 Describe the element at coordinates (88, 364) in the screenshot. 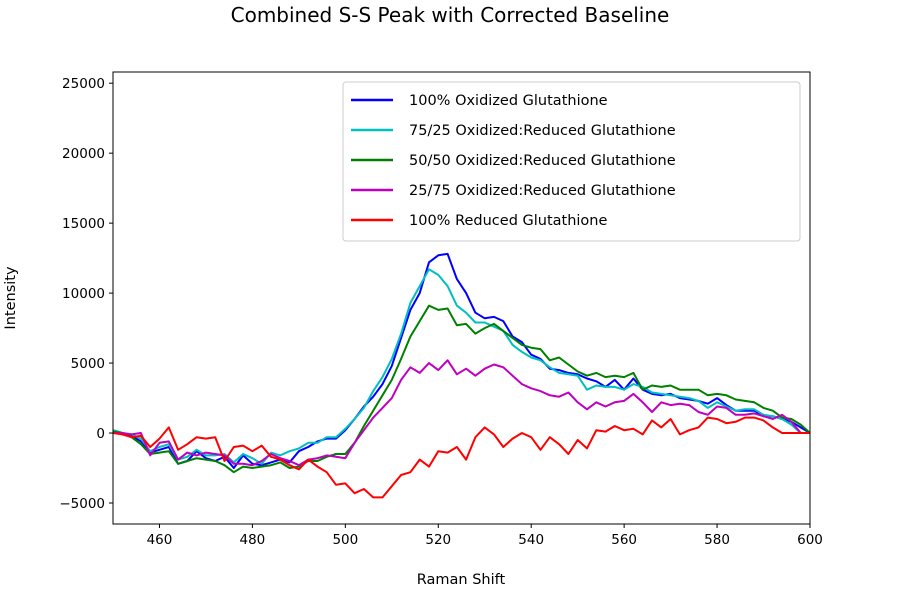

I see `y-tick-label: 5000` at that location.